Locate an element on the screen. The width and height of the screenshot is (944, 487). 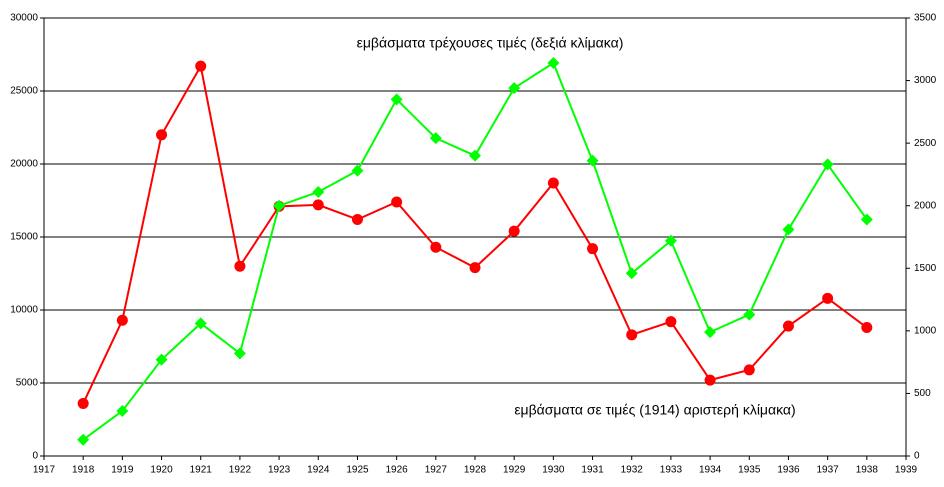
y2-tick-label: 3000 is located at coordinates (925, 80).